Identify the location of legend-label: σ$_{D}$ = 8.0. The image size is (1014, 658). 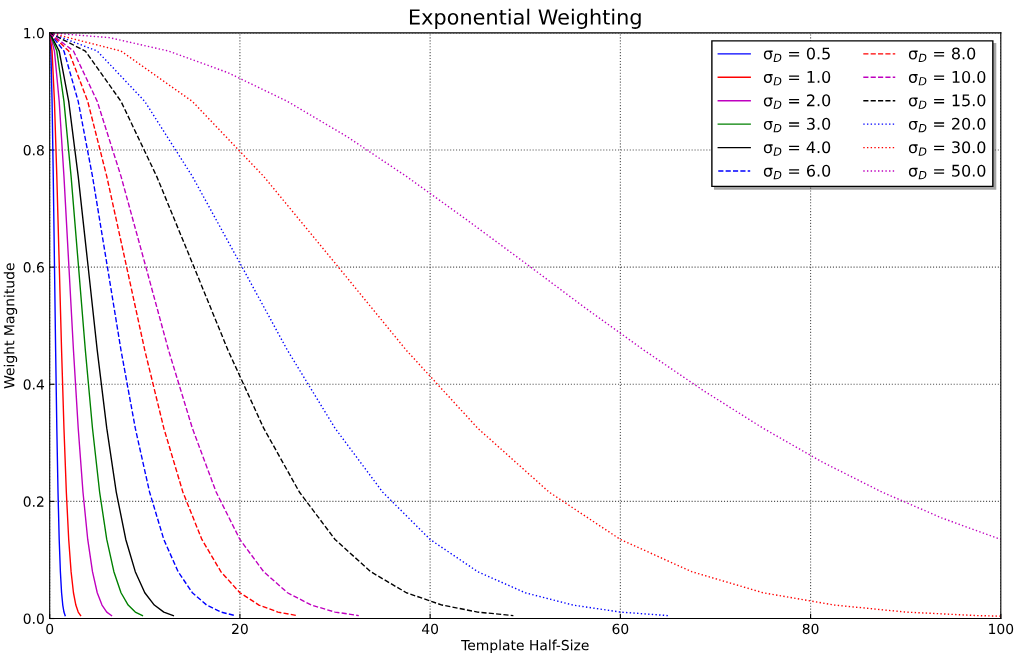
(942, 54).